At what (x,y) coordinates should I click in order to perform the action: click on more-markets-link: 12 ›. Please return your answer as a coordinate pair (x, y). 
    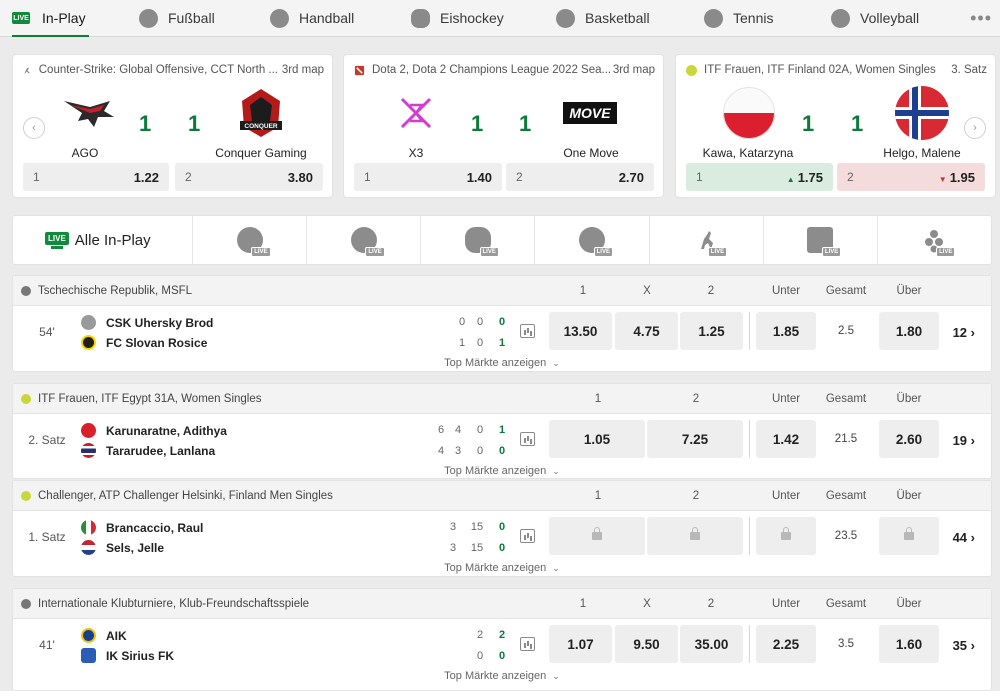
    Looking at the image, I should click on (963, 332).